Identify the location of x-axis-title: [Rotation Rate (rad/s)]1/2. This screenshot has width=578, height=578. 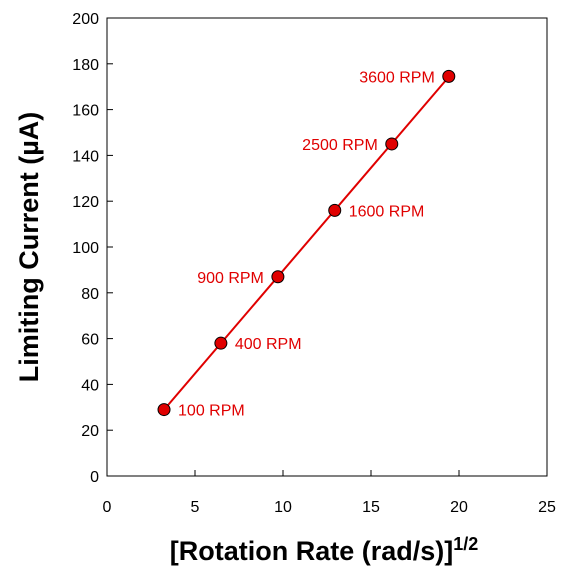
(324, 550).